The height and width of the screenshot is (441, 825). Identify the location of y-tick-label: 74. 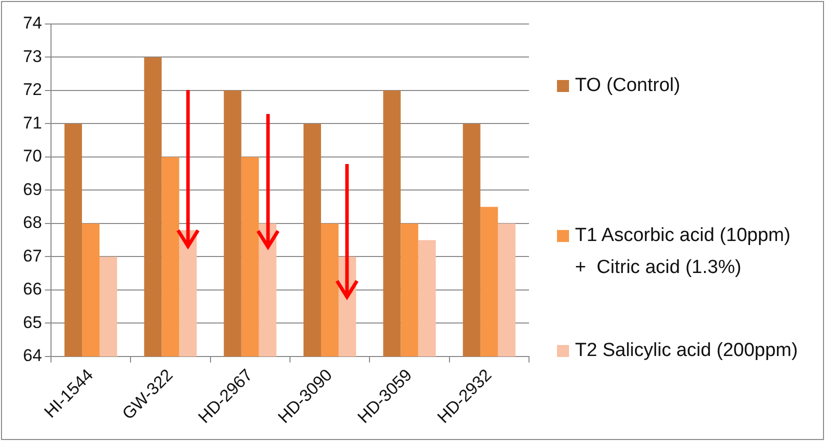
(32, 23).